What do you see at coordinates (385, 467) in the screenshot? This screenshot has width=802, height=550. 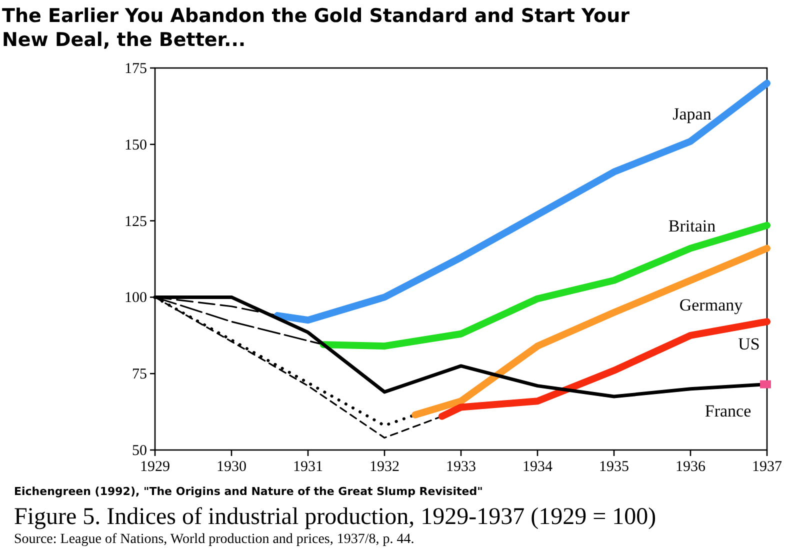 I see `x-tick-label: 1932` at bounding box center [385, 467].